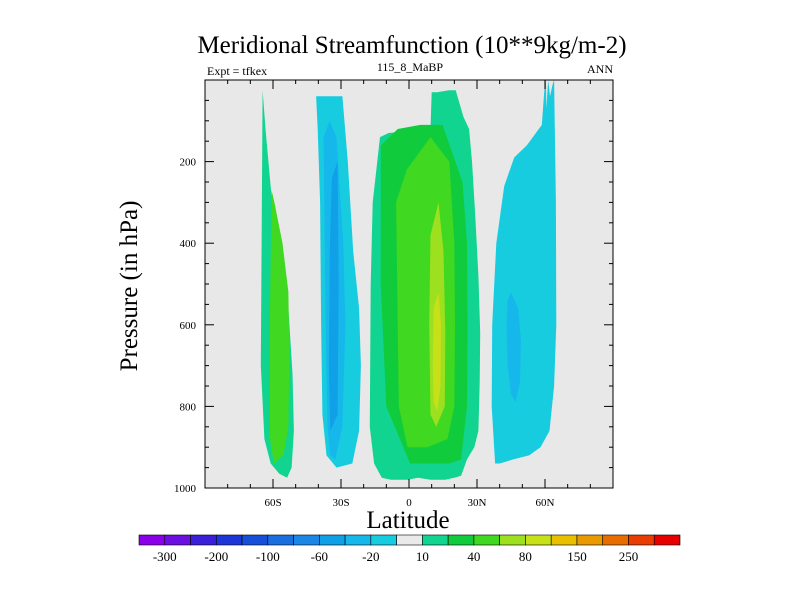  What do you see at coordinates (370, 556) in the screenshot?
I see `colorbar-label: -20` at bounding box center [370, 556].